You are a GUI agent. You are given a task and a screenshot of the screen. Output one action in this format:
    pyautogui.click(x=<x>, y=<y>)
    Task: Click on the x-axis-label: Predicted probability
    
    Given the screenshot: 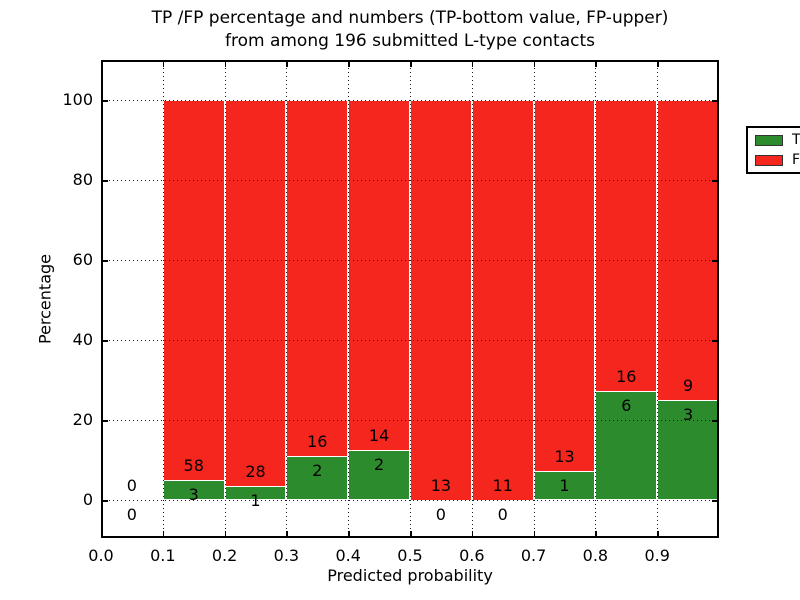 What is the action you would take?
    pyautogui.click(x=410, y=575)
    